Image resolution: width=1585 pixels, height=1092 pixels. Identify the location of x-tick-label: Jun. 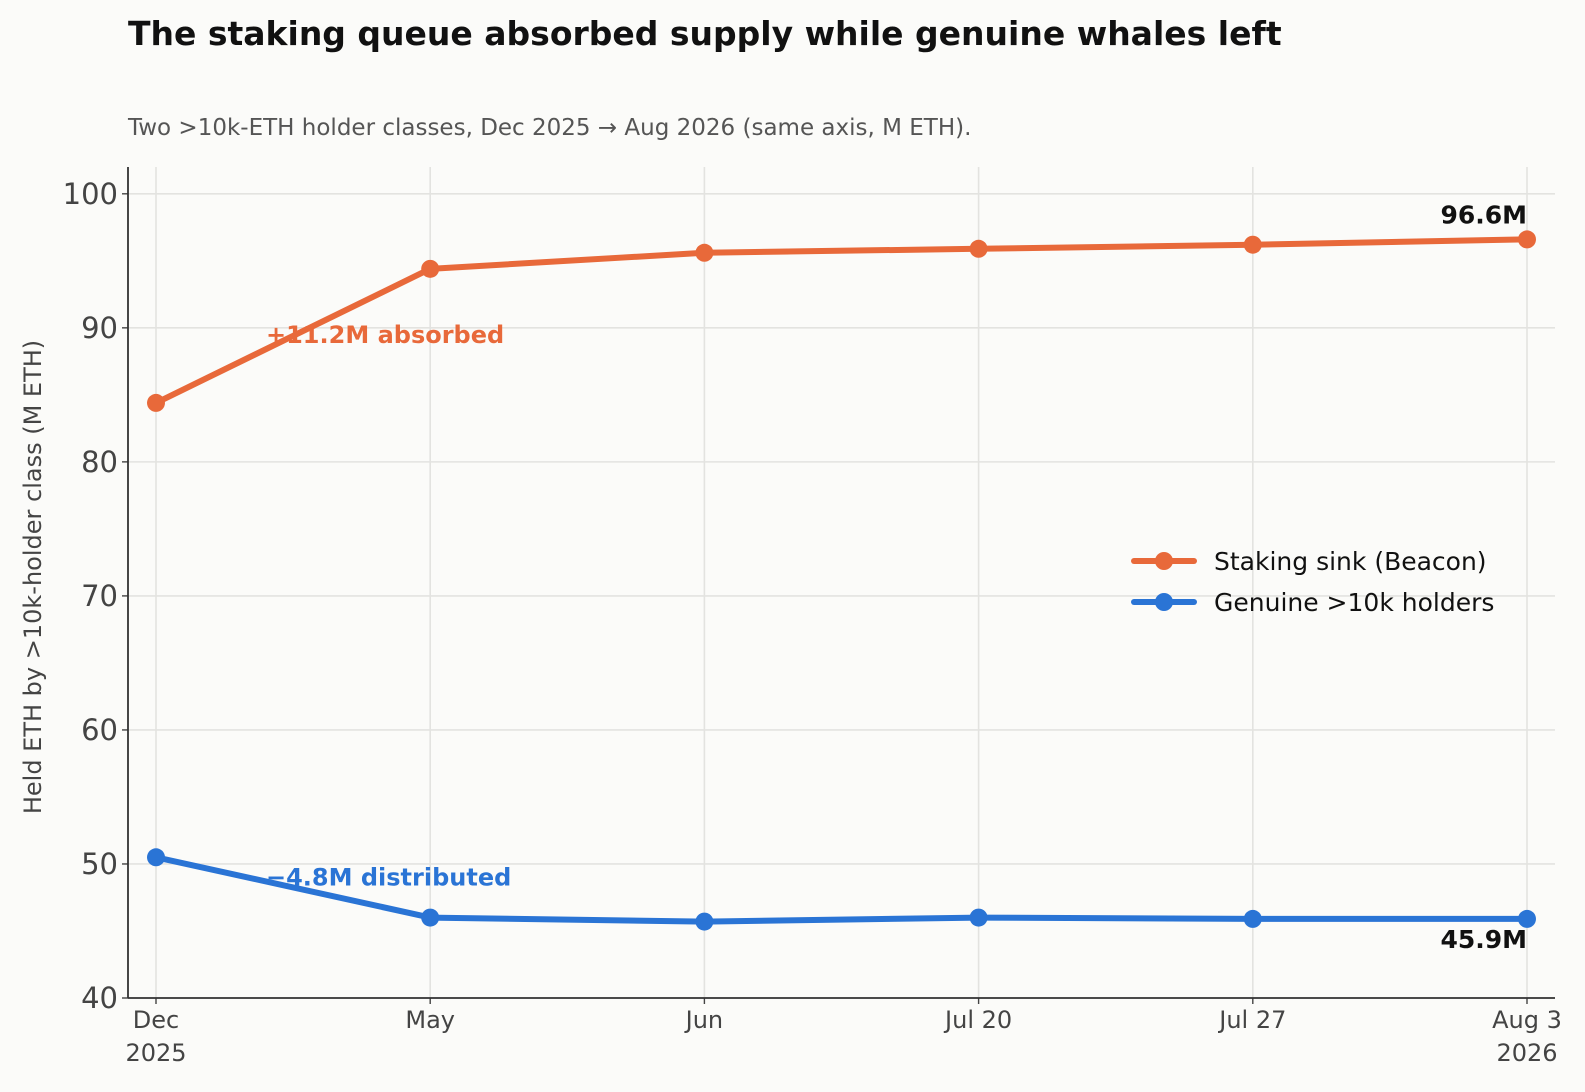
(704, 1020).